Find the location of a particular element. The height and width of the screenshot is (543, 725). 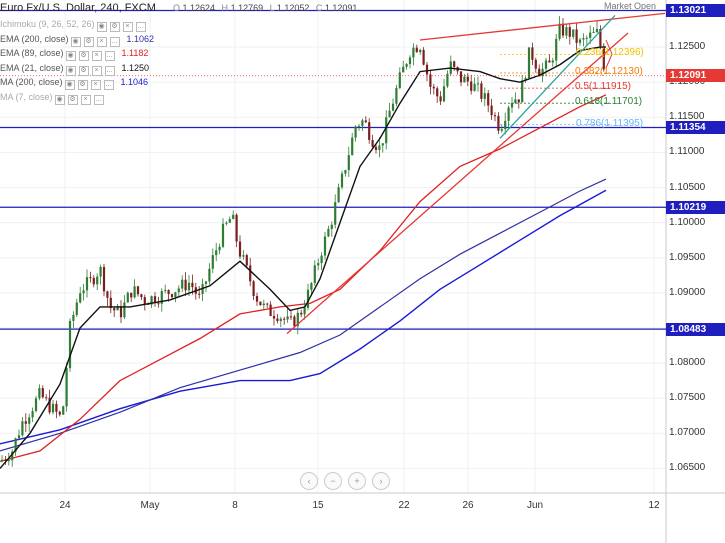

legend-row: MA (200, close) ◉ ⚙ ×… 1.1046 is located at coordinates (74, 83).